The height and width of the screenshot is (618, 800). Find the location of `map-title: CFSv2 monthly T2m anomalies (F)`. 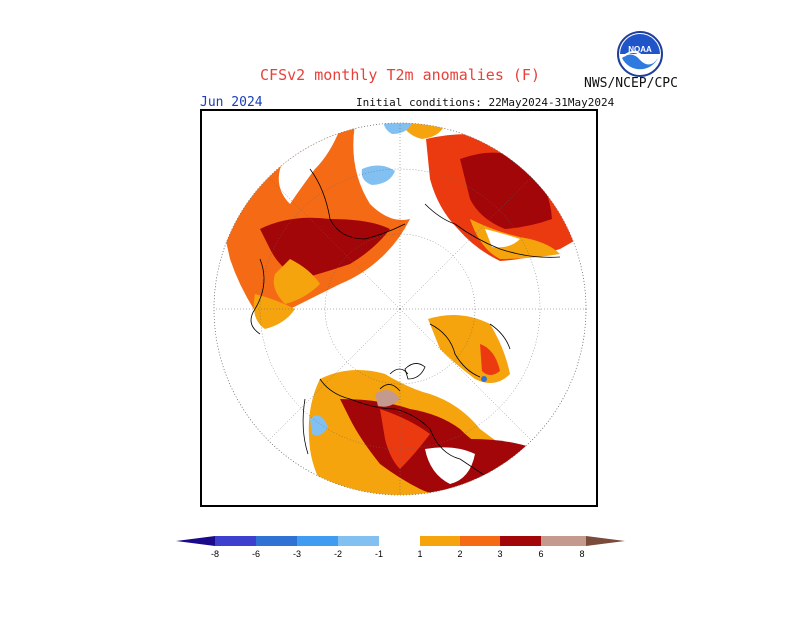

map-title: CFSv2 monthly T2m anomalies (F) is located at coordinates (400, 75).